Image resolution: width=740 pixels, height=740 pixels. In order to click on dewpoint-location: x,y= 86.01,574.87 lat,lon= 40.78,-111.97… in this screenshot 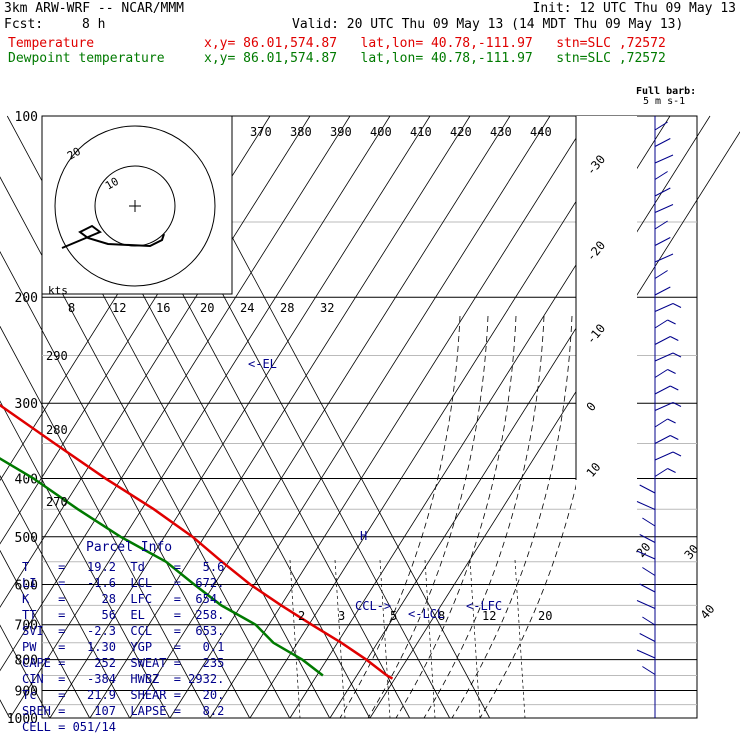, I will do `click(435, 58)`.